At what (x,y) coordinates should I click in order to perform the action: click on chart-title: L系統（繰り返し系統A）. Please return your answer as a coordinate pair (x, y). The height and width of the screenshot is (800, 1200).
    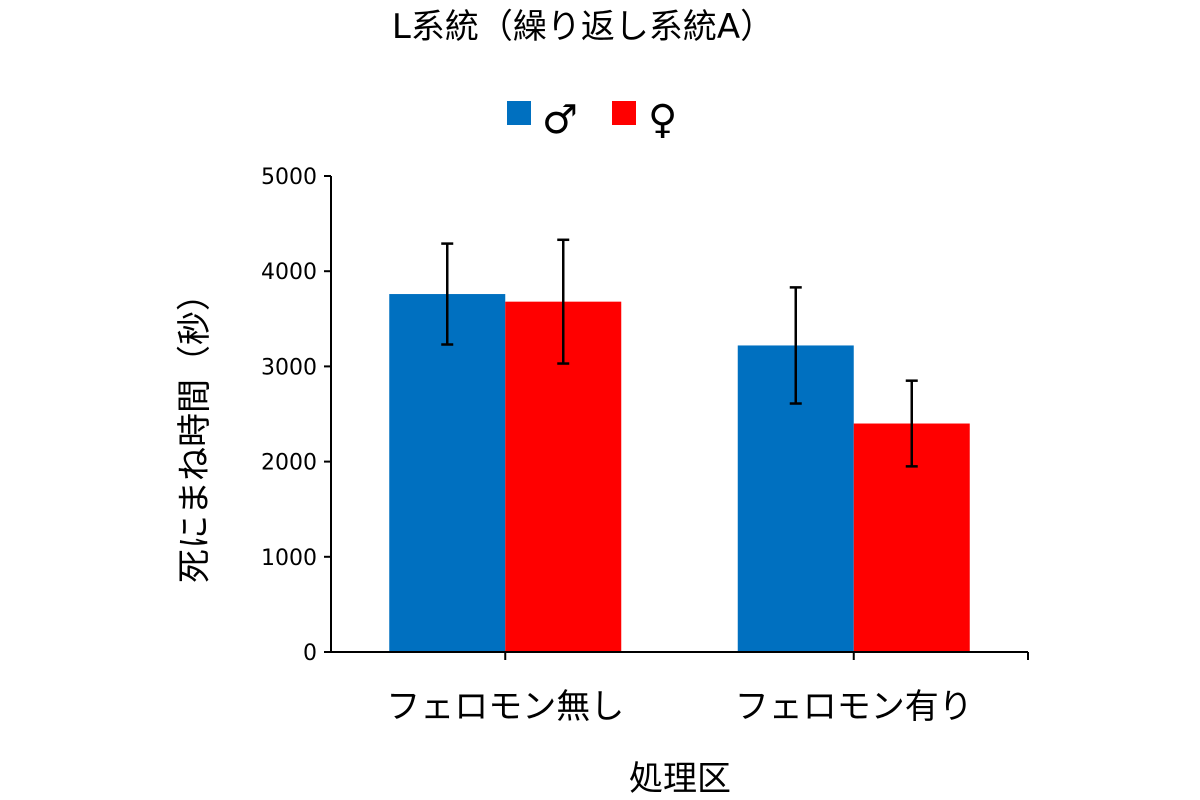
    Looking at the image, I should click on (583, 27).